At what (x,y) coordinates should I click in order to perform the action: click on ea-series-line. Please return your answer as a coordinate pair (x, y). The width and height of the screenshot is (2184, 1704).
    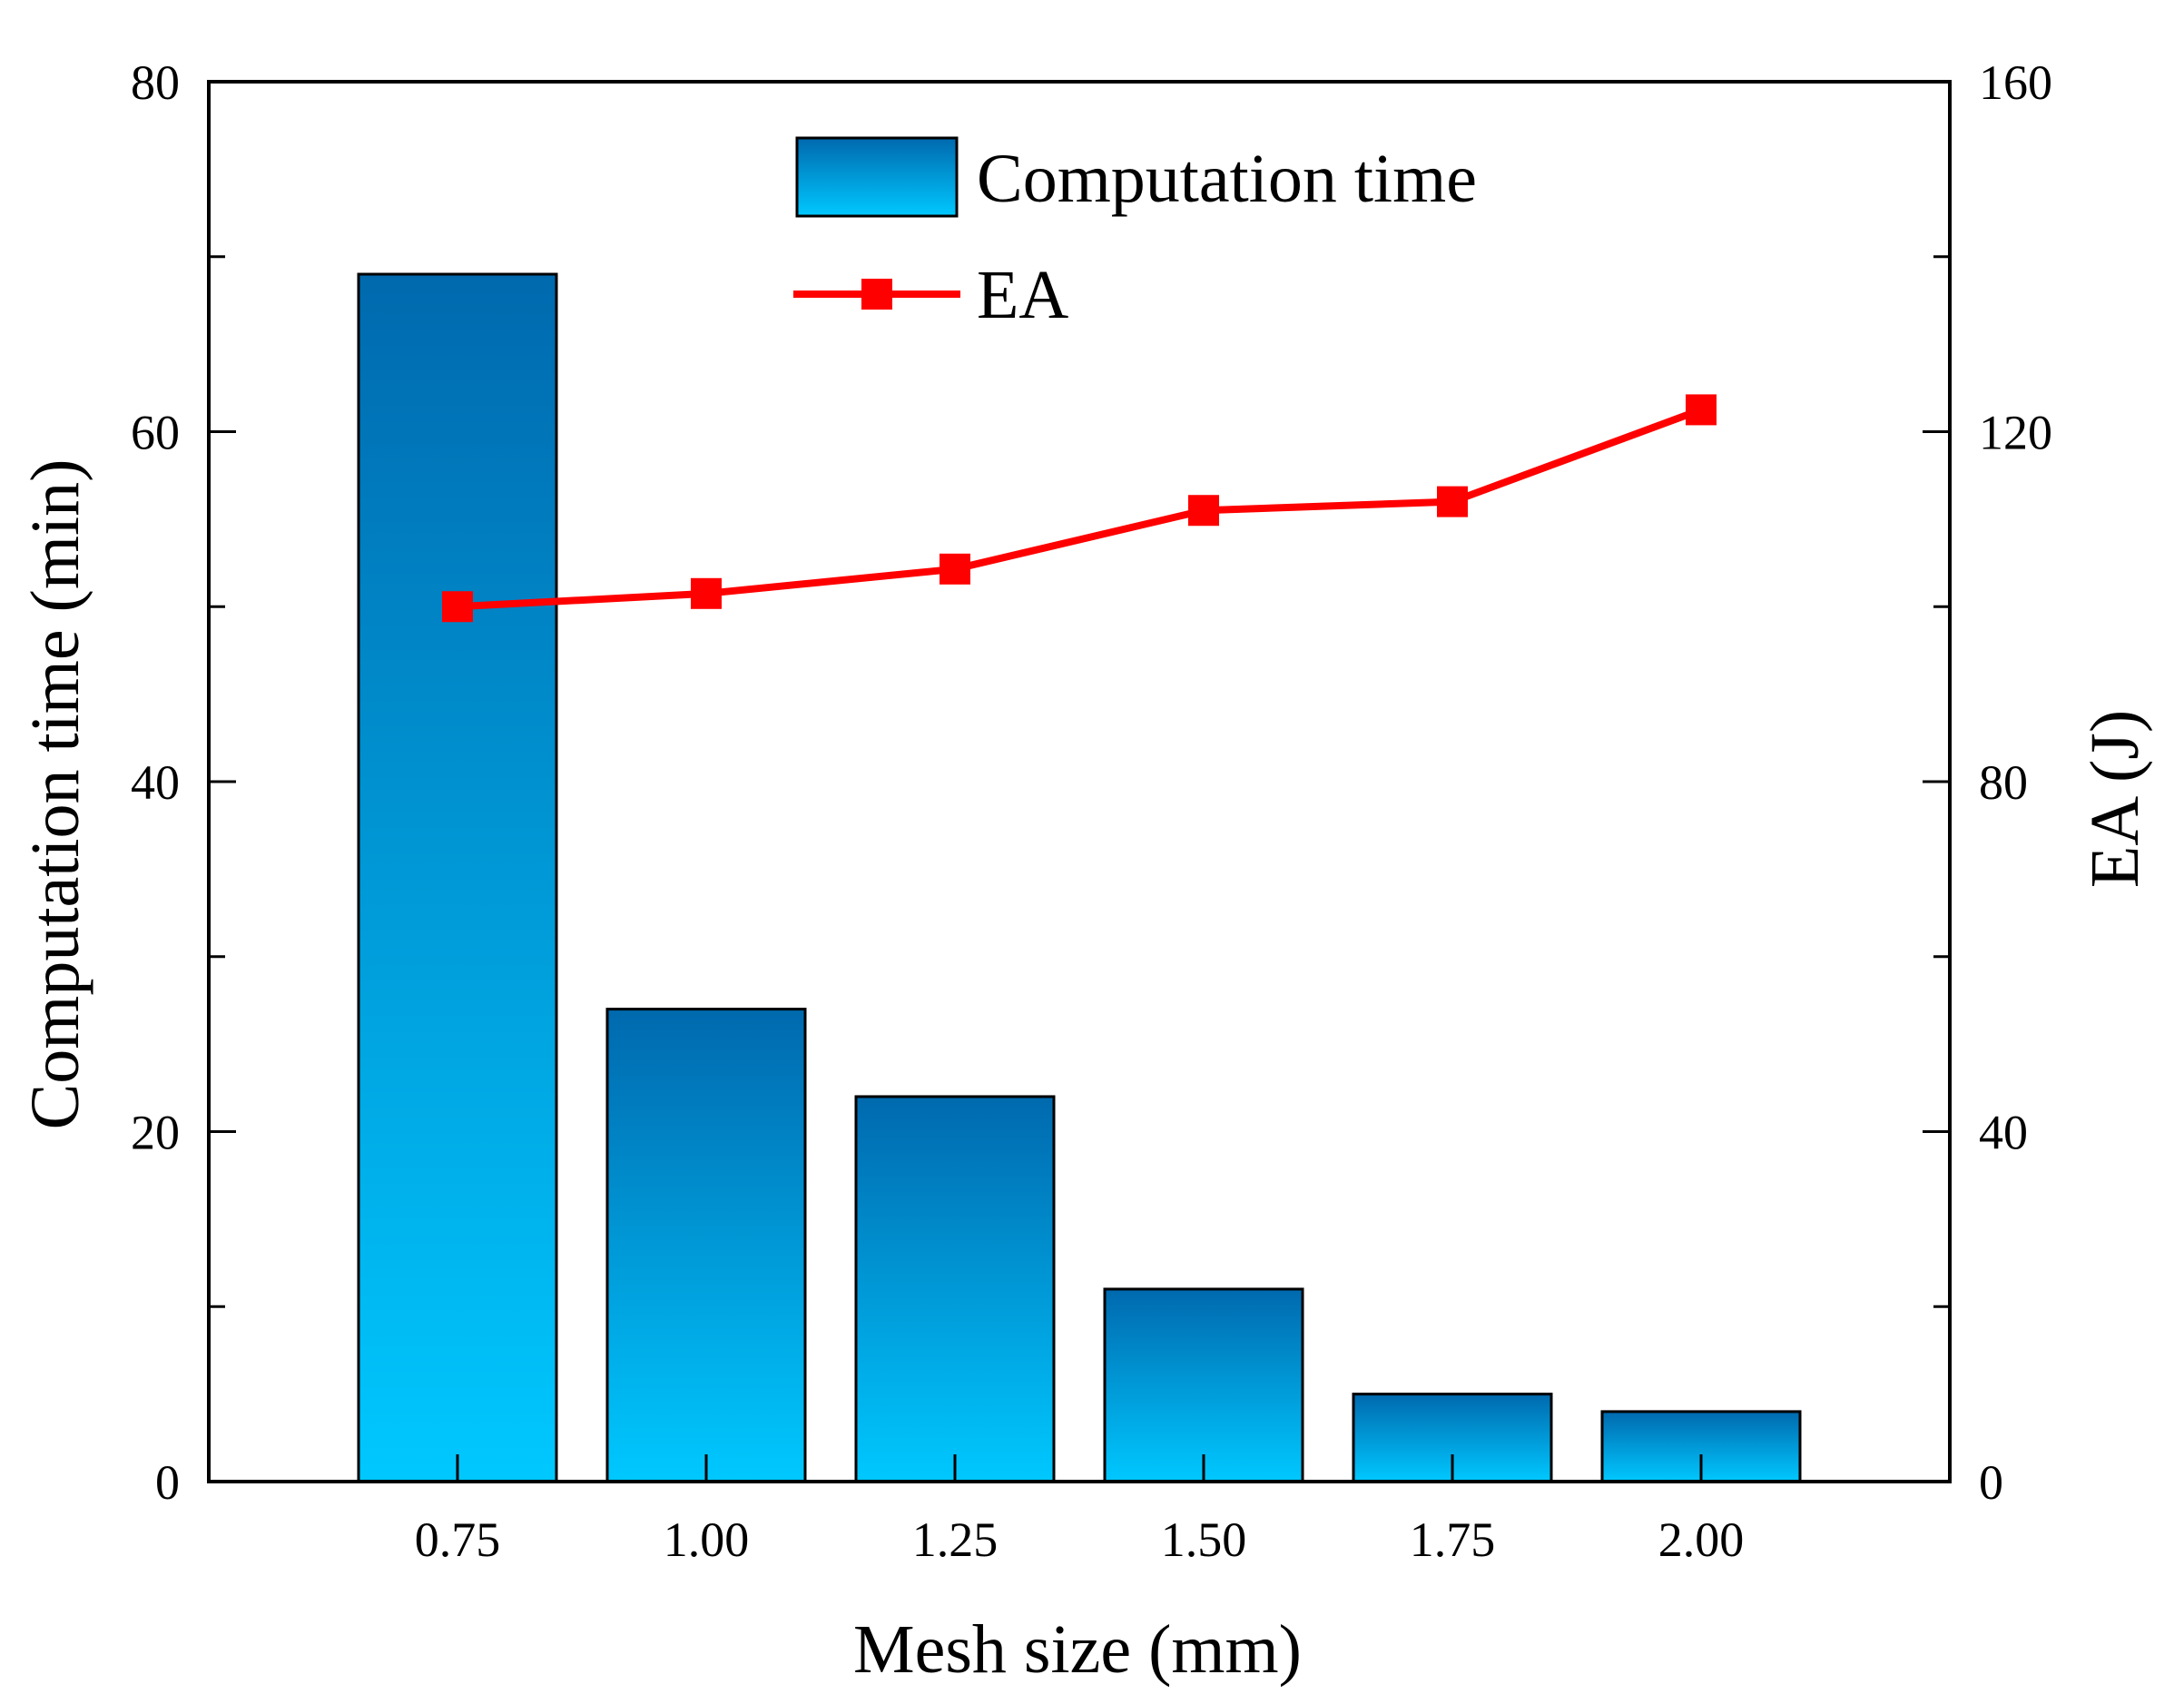
    Looking at the image, I should click on (1080, 509).